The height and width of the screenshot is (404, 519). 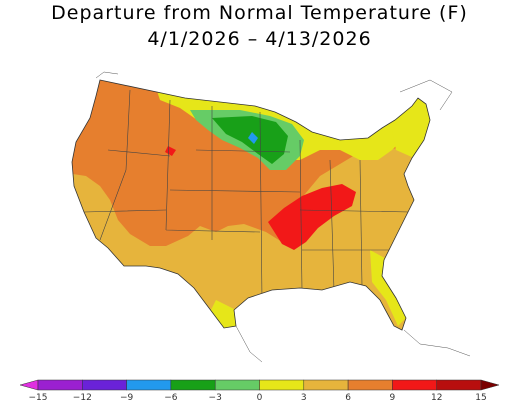 What do you see at coordinates (259, 39) in the screenshot?
I see `map-date-range: 4/1/2026 – 4/13/2026` at bounding box center [259, 39].